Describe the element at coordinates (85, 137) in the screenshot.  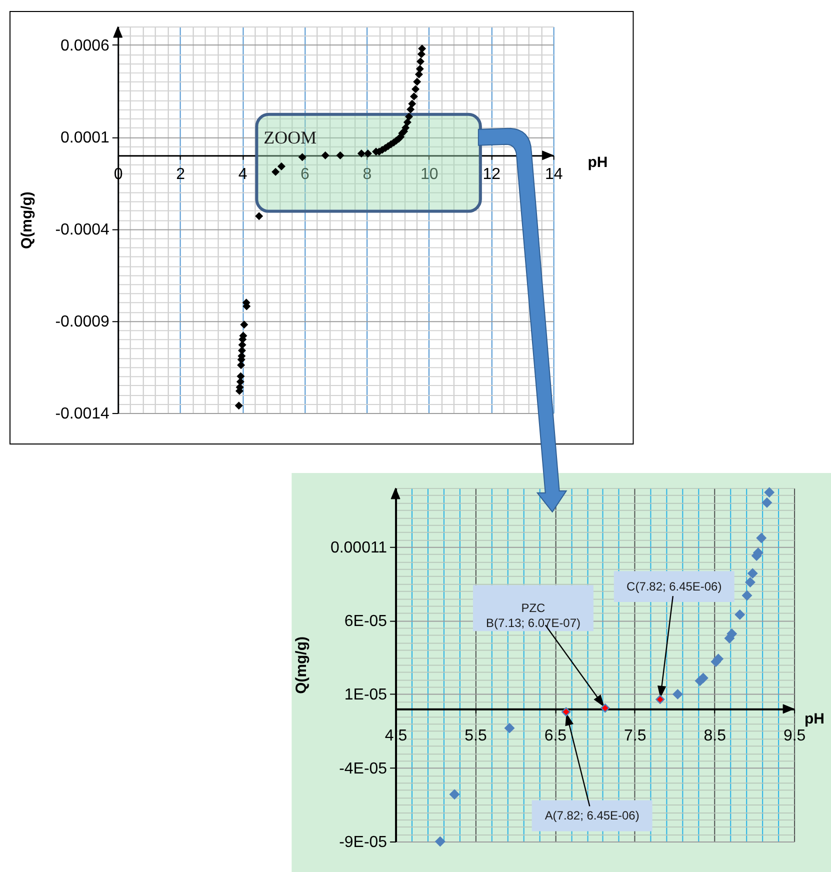
I see `y-tick-label: 0.0001` at that location.